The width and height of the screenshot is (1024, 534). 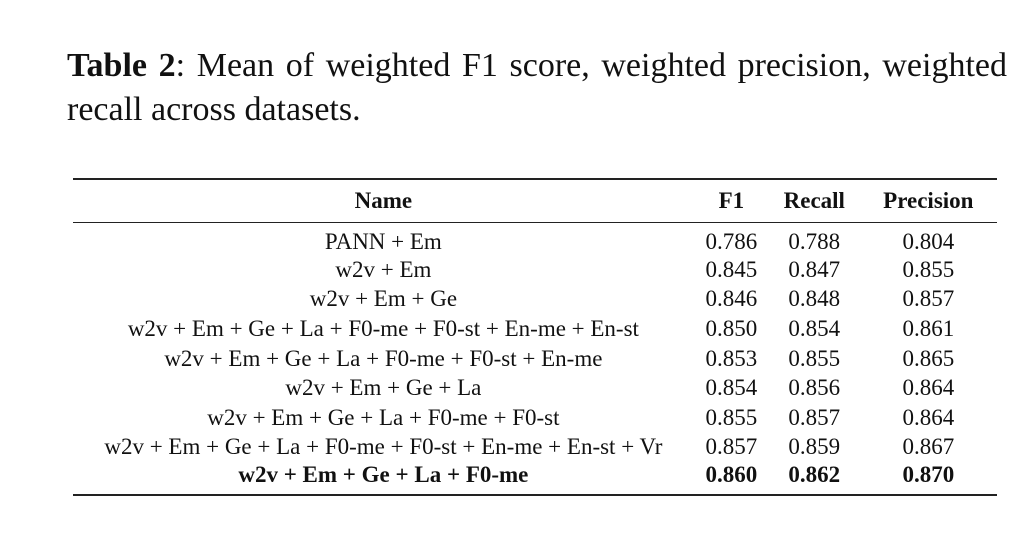 I want to click on cell-recall: 0.855, so click(x=814, y=358).